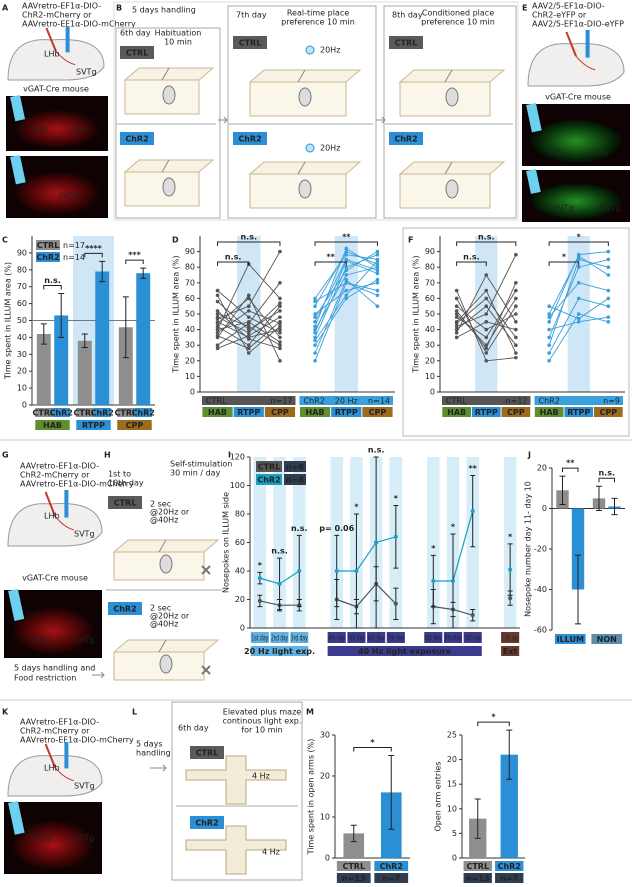  I want to click on day-box, so click(336, 637).